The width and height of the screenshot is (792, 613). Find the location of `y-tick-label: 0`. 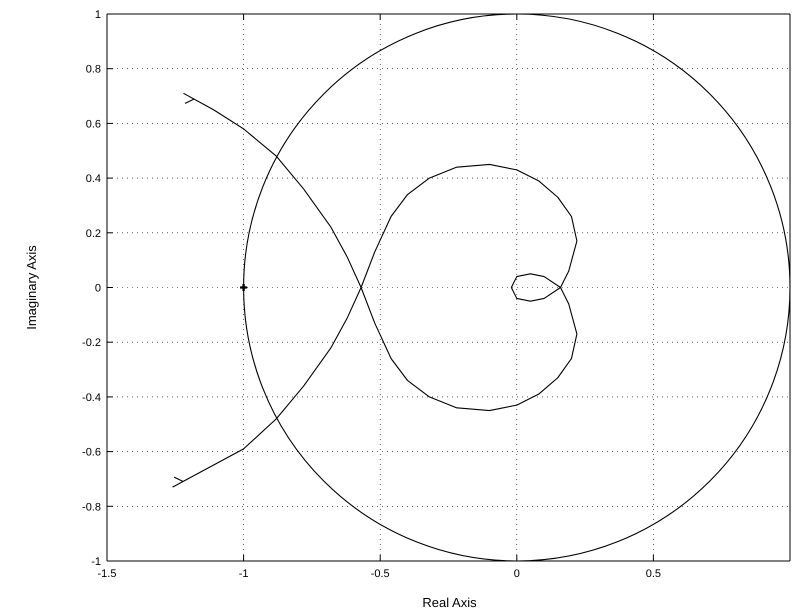

y-tick-label: 0 is located at coordinates (97, 288).